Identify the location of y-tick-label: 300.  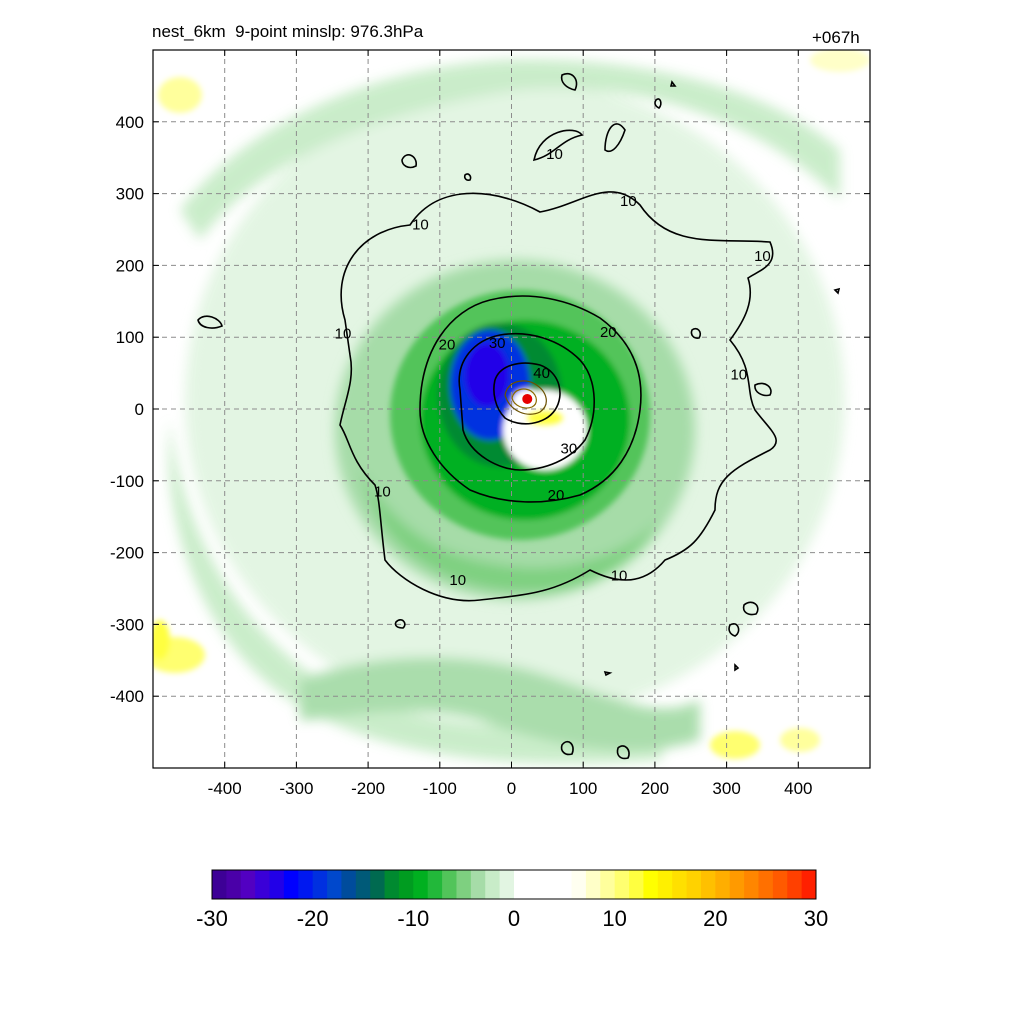
(130, 194).